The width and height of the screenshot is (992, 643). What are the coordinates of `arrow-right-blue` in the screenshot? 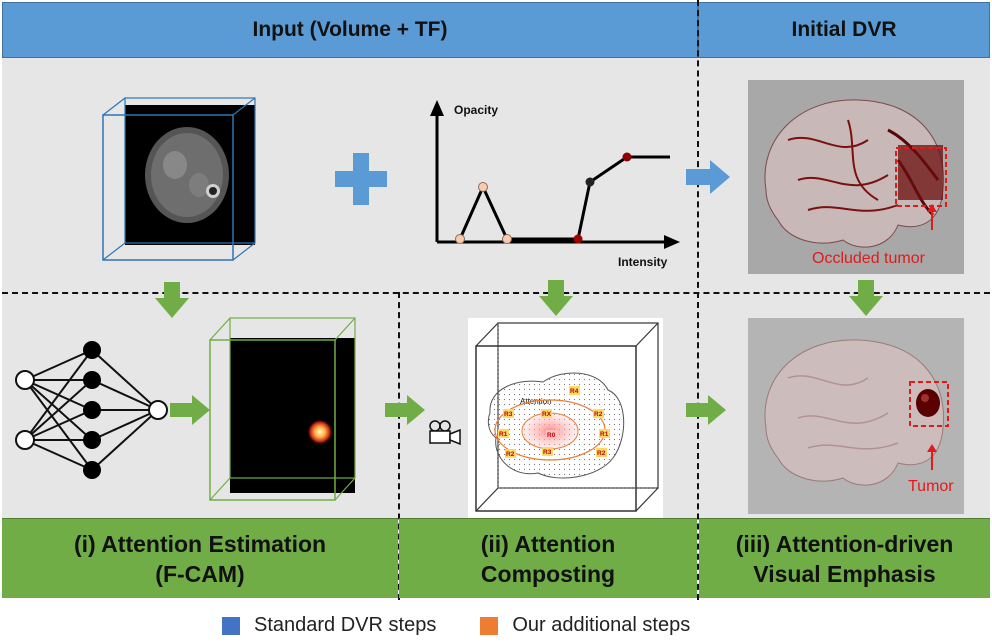 It's located at (708, 177).